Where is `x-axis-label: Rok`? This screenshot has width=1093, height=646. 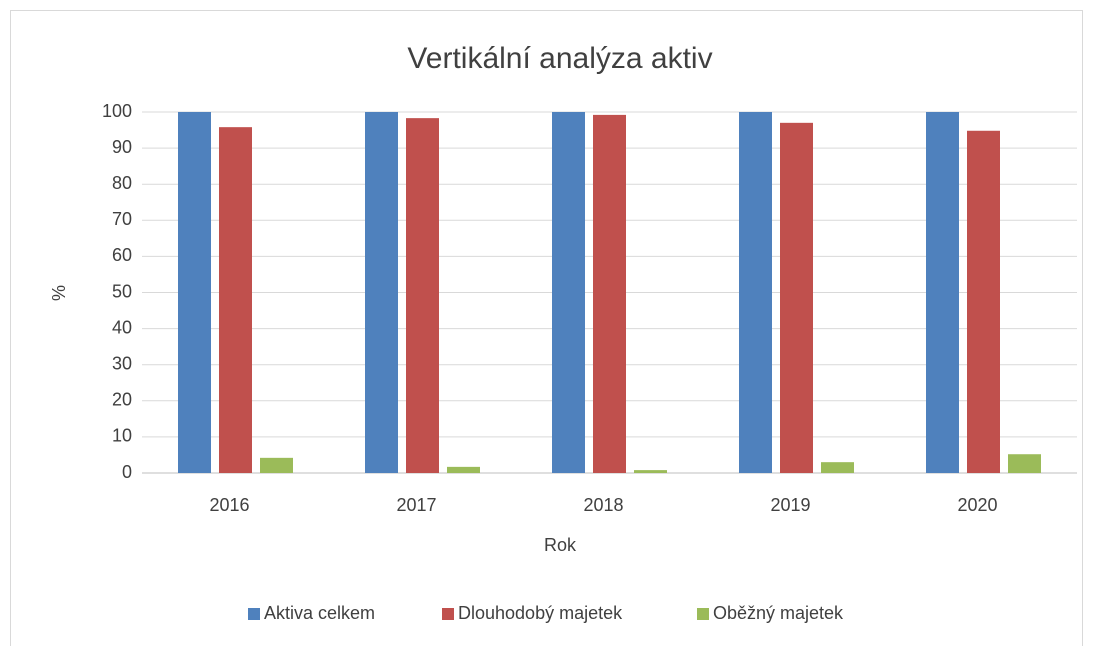
x-axis-label: Rok is located at coordinates (560, 545).